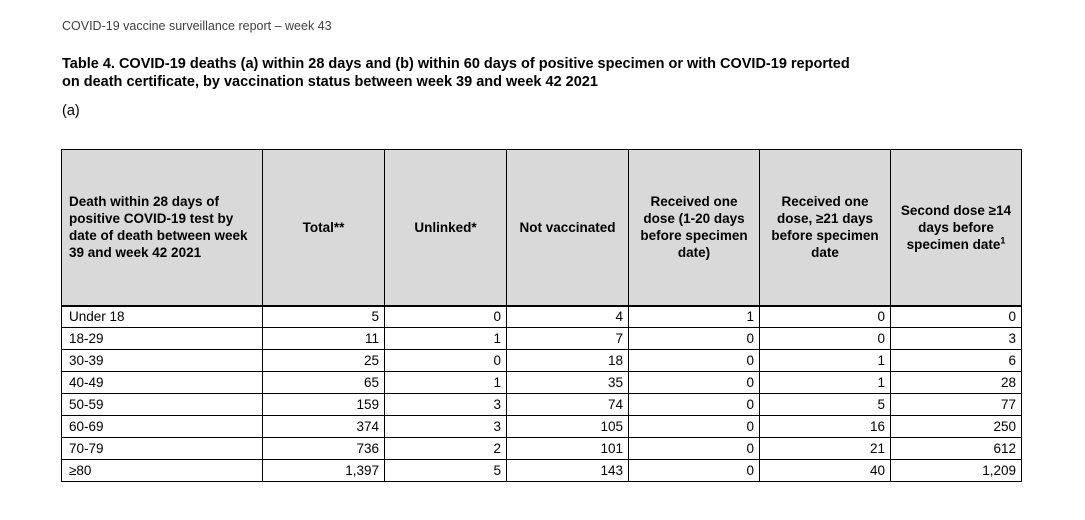 Image resolution: width=1085 pixels, height=520 pixels. What do you see at coordinates (567, 316) in the screenshot?
I see `cell-not-vaccinated: 4` at bounding box center [567, 316].